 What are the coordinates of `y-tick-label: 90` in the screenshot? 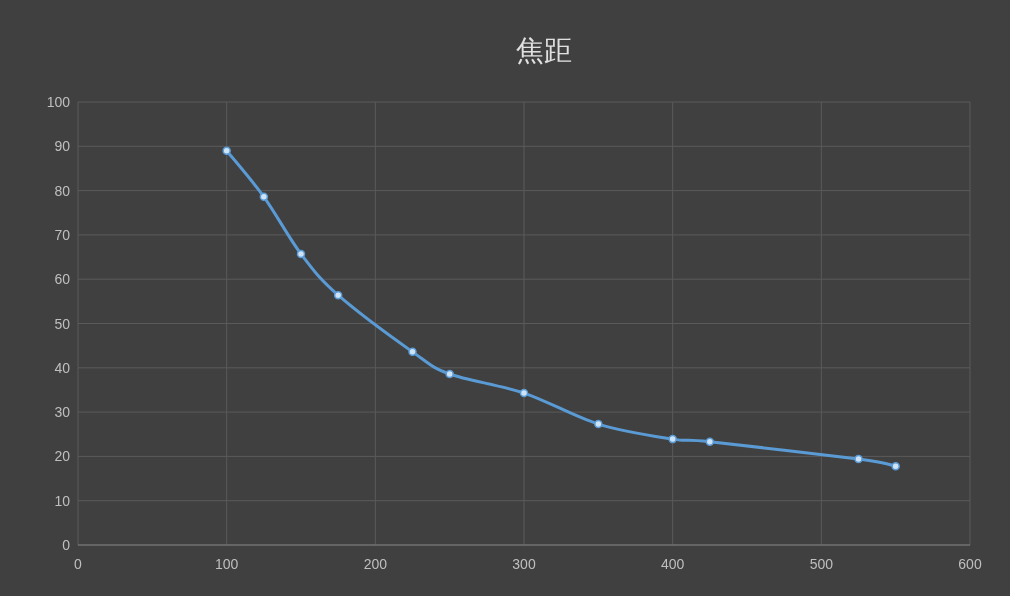 It's located at (62, 146).